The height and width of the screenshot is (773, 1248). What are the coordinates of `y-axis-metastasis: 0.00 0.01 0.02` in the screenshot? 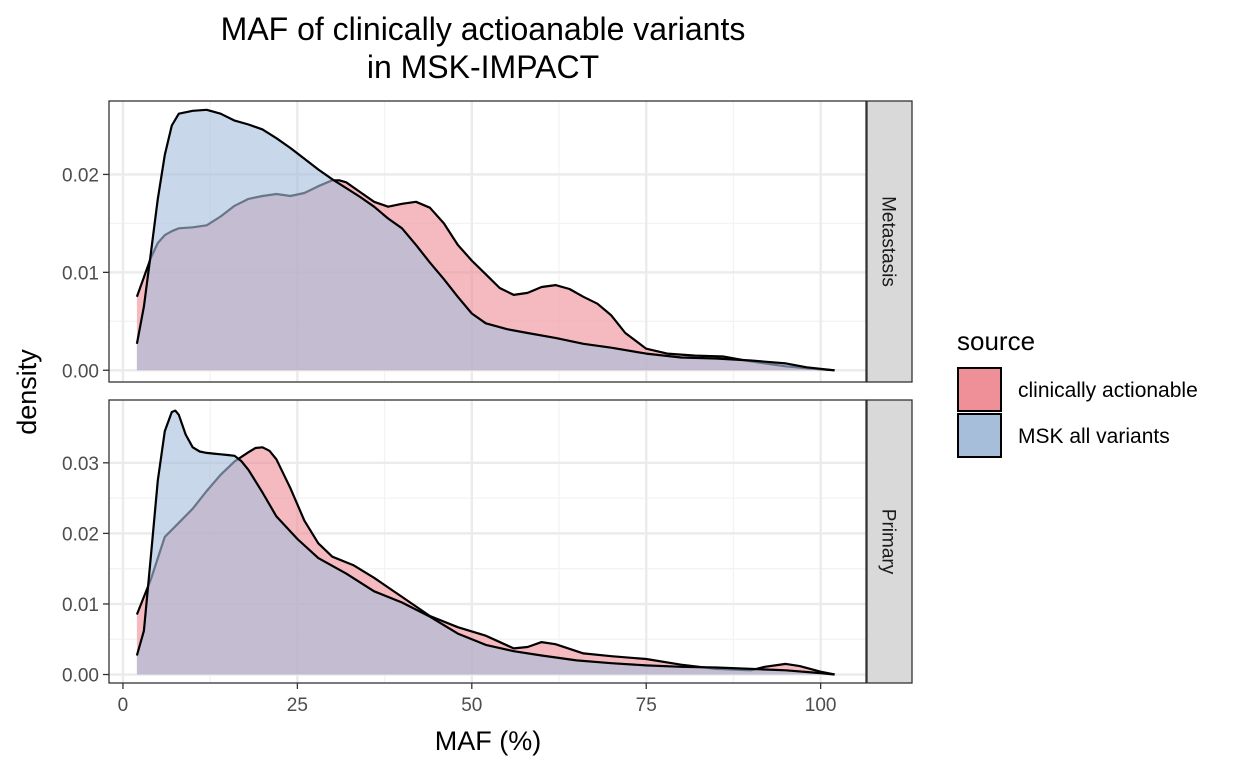 It's located at (85, 273).